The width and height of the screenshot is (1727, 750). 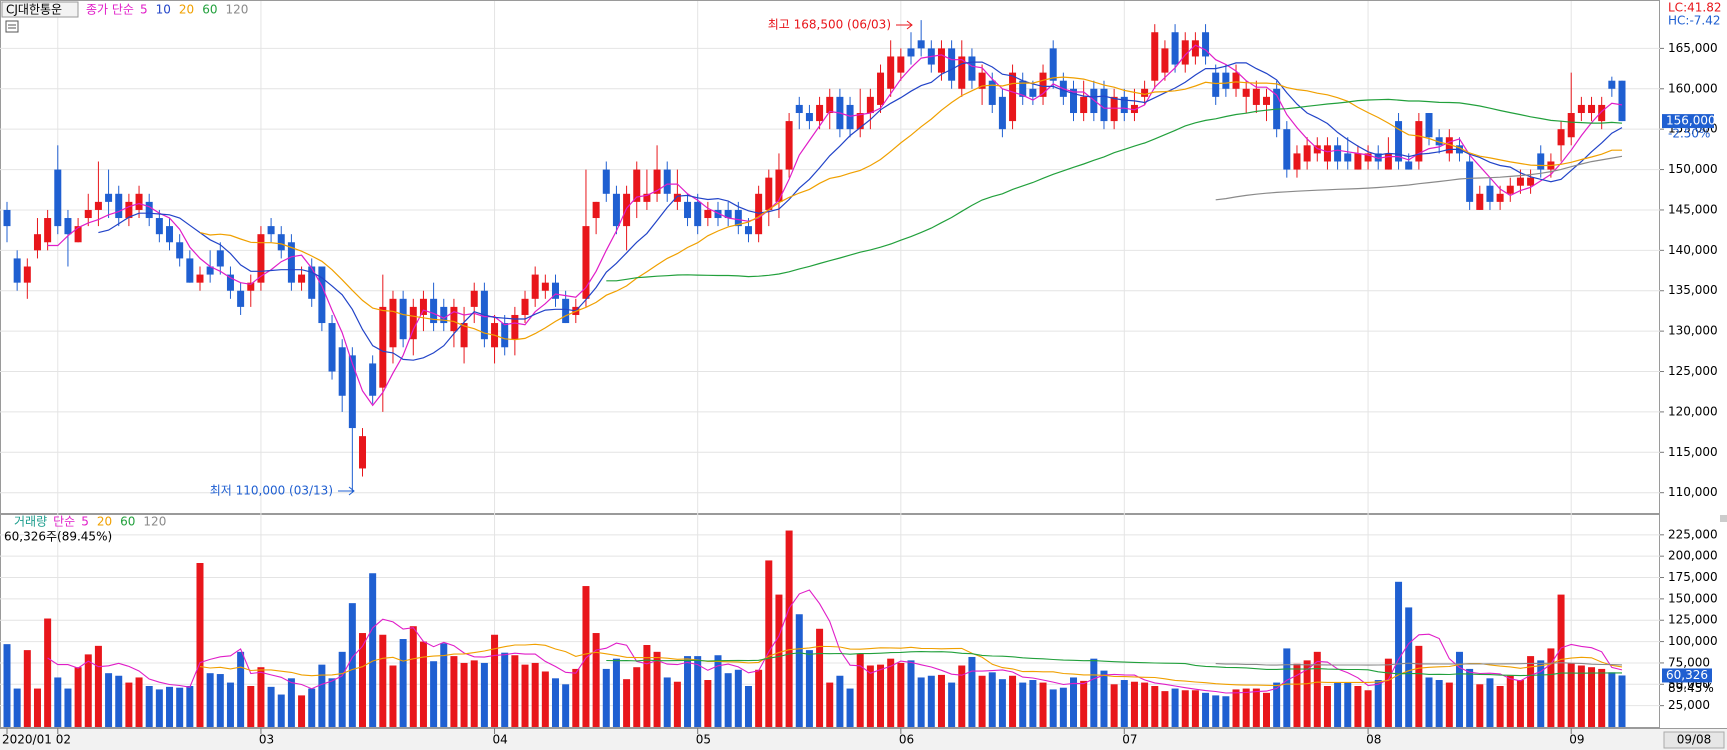 What do you see at coordinates (1693, 452) in the screenshot?
I see `y-tick-label: 115,000` at bounding box center [1693, 452].